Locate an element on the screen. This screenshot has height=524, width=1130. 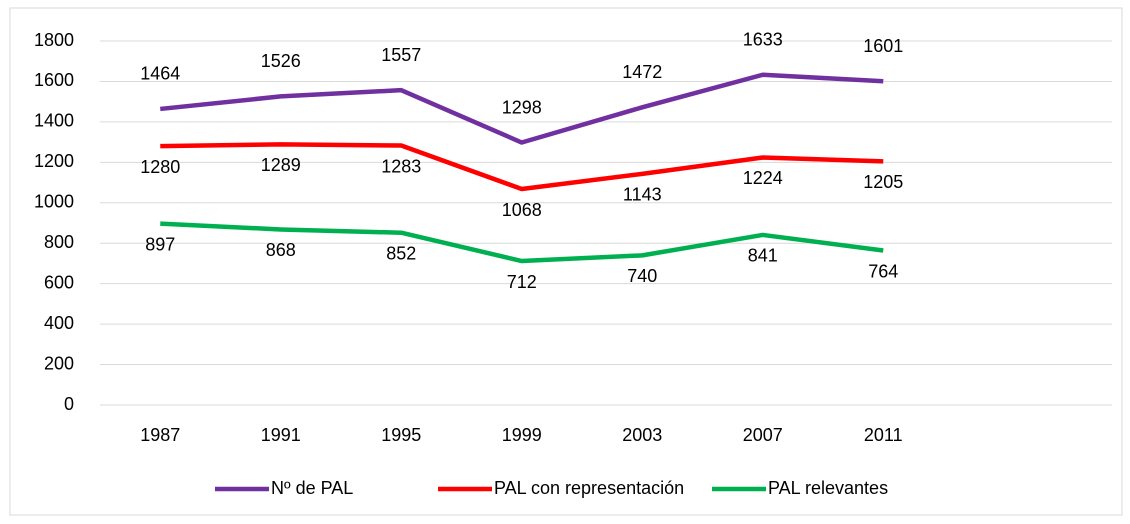
legend-label: PAL relevantes is located at coordinates (828, 488).